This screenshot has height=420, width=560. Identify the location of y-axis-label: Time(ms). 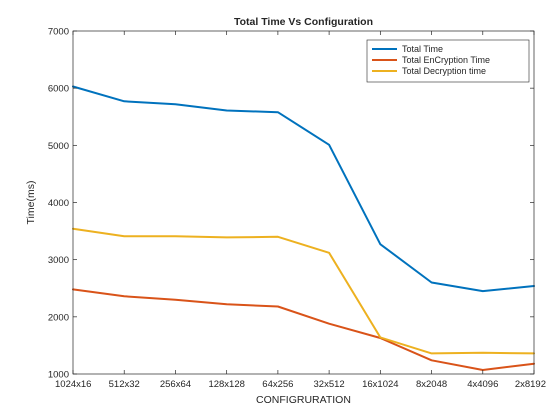
(31, 203).